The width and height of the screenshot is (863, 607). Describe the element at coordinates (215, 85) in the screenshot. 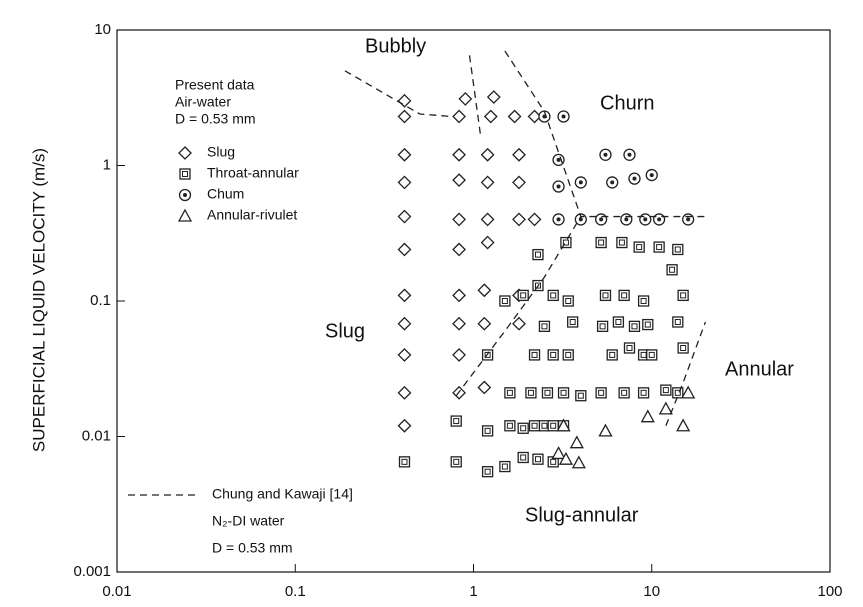

I see `legend-title: Present data` at that location.